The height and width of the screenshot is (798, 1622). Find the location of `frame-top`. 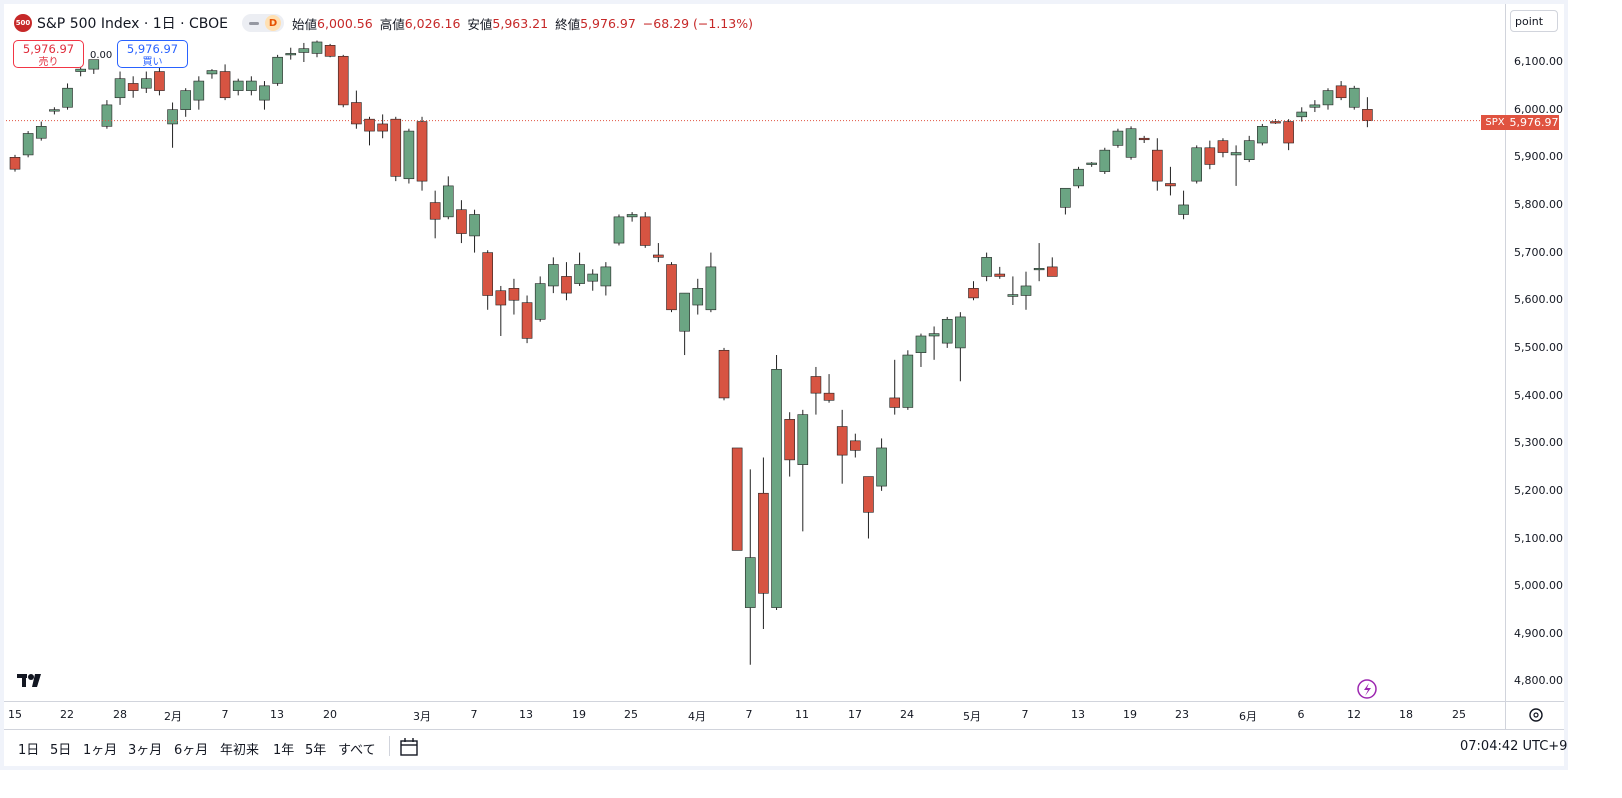

frame-top is located at coordinates (784, 2).